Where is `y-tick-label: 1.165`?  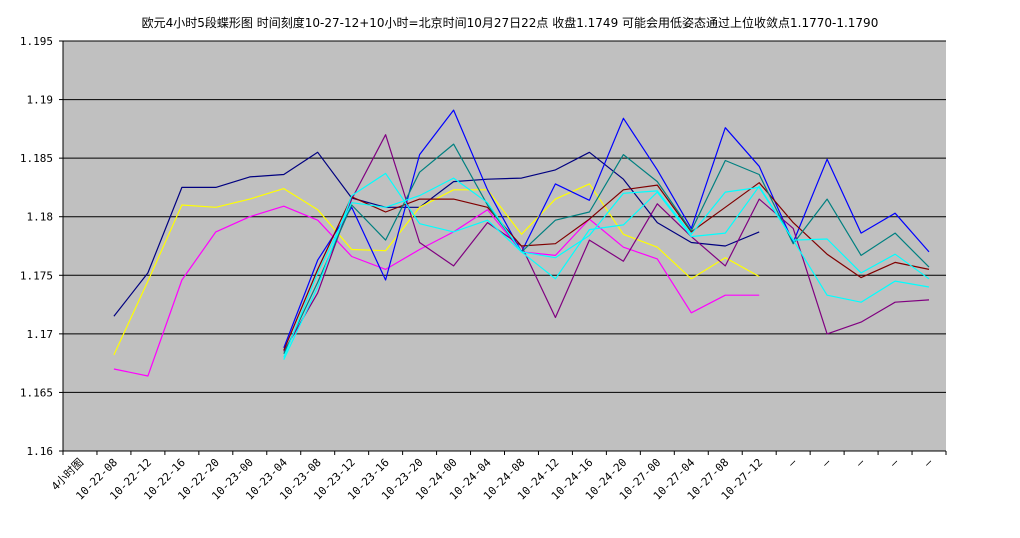 y-tick-label: 1.165 is located at coordinates (36, 392).